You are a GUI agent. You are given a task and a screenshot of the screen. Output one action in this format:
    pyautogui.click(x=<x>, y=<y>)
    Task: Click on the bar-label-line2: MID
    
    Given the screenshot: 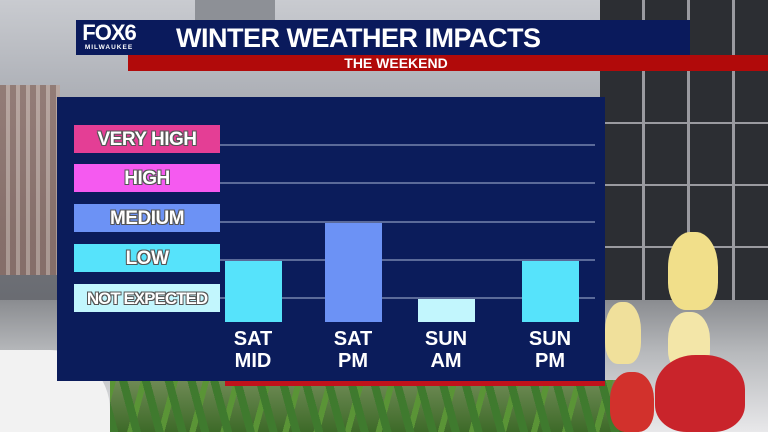 What is the action you would take?
    pyautogui.click(x=253, y=361)
    